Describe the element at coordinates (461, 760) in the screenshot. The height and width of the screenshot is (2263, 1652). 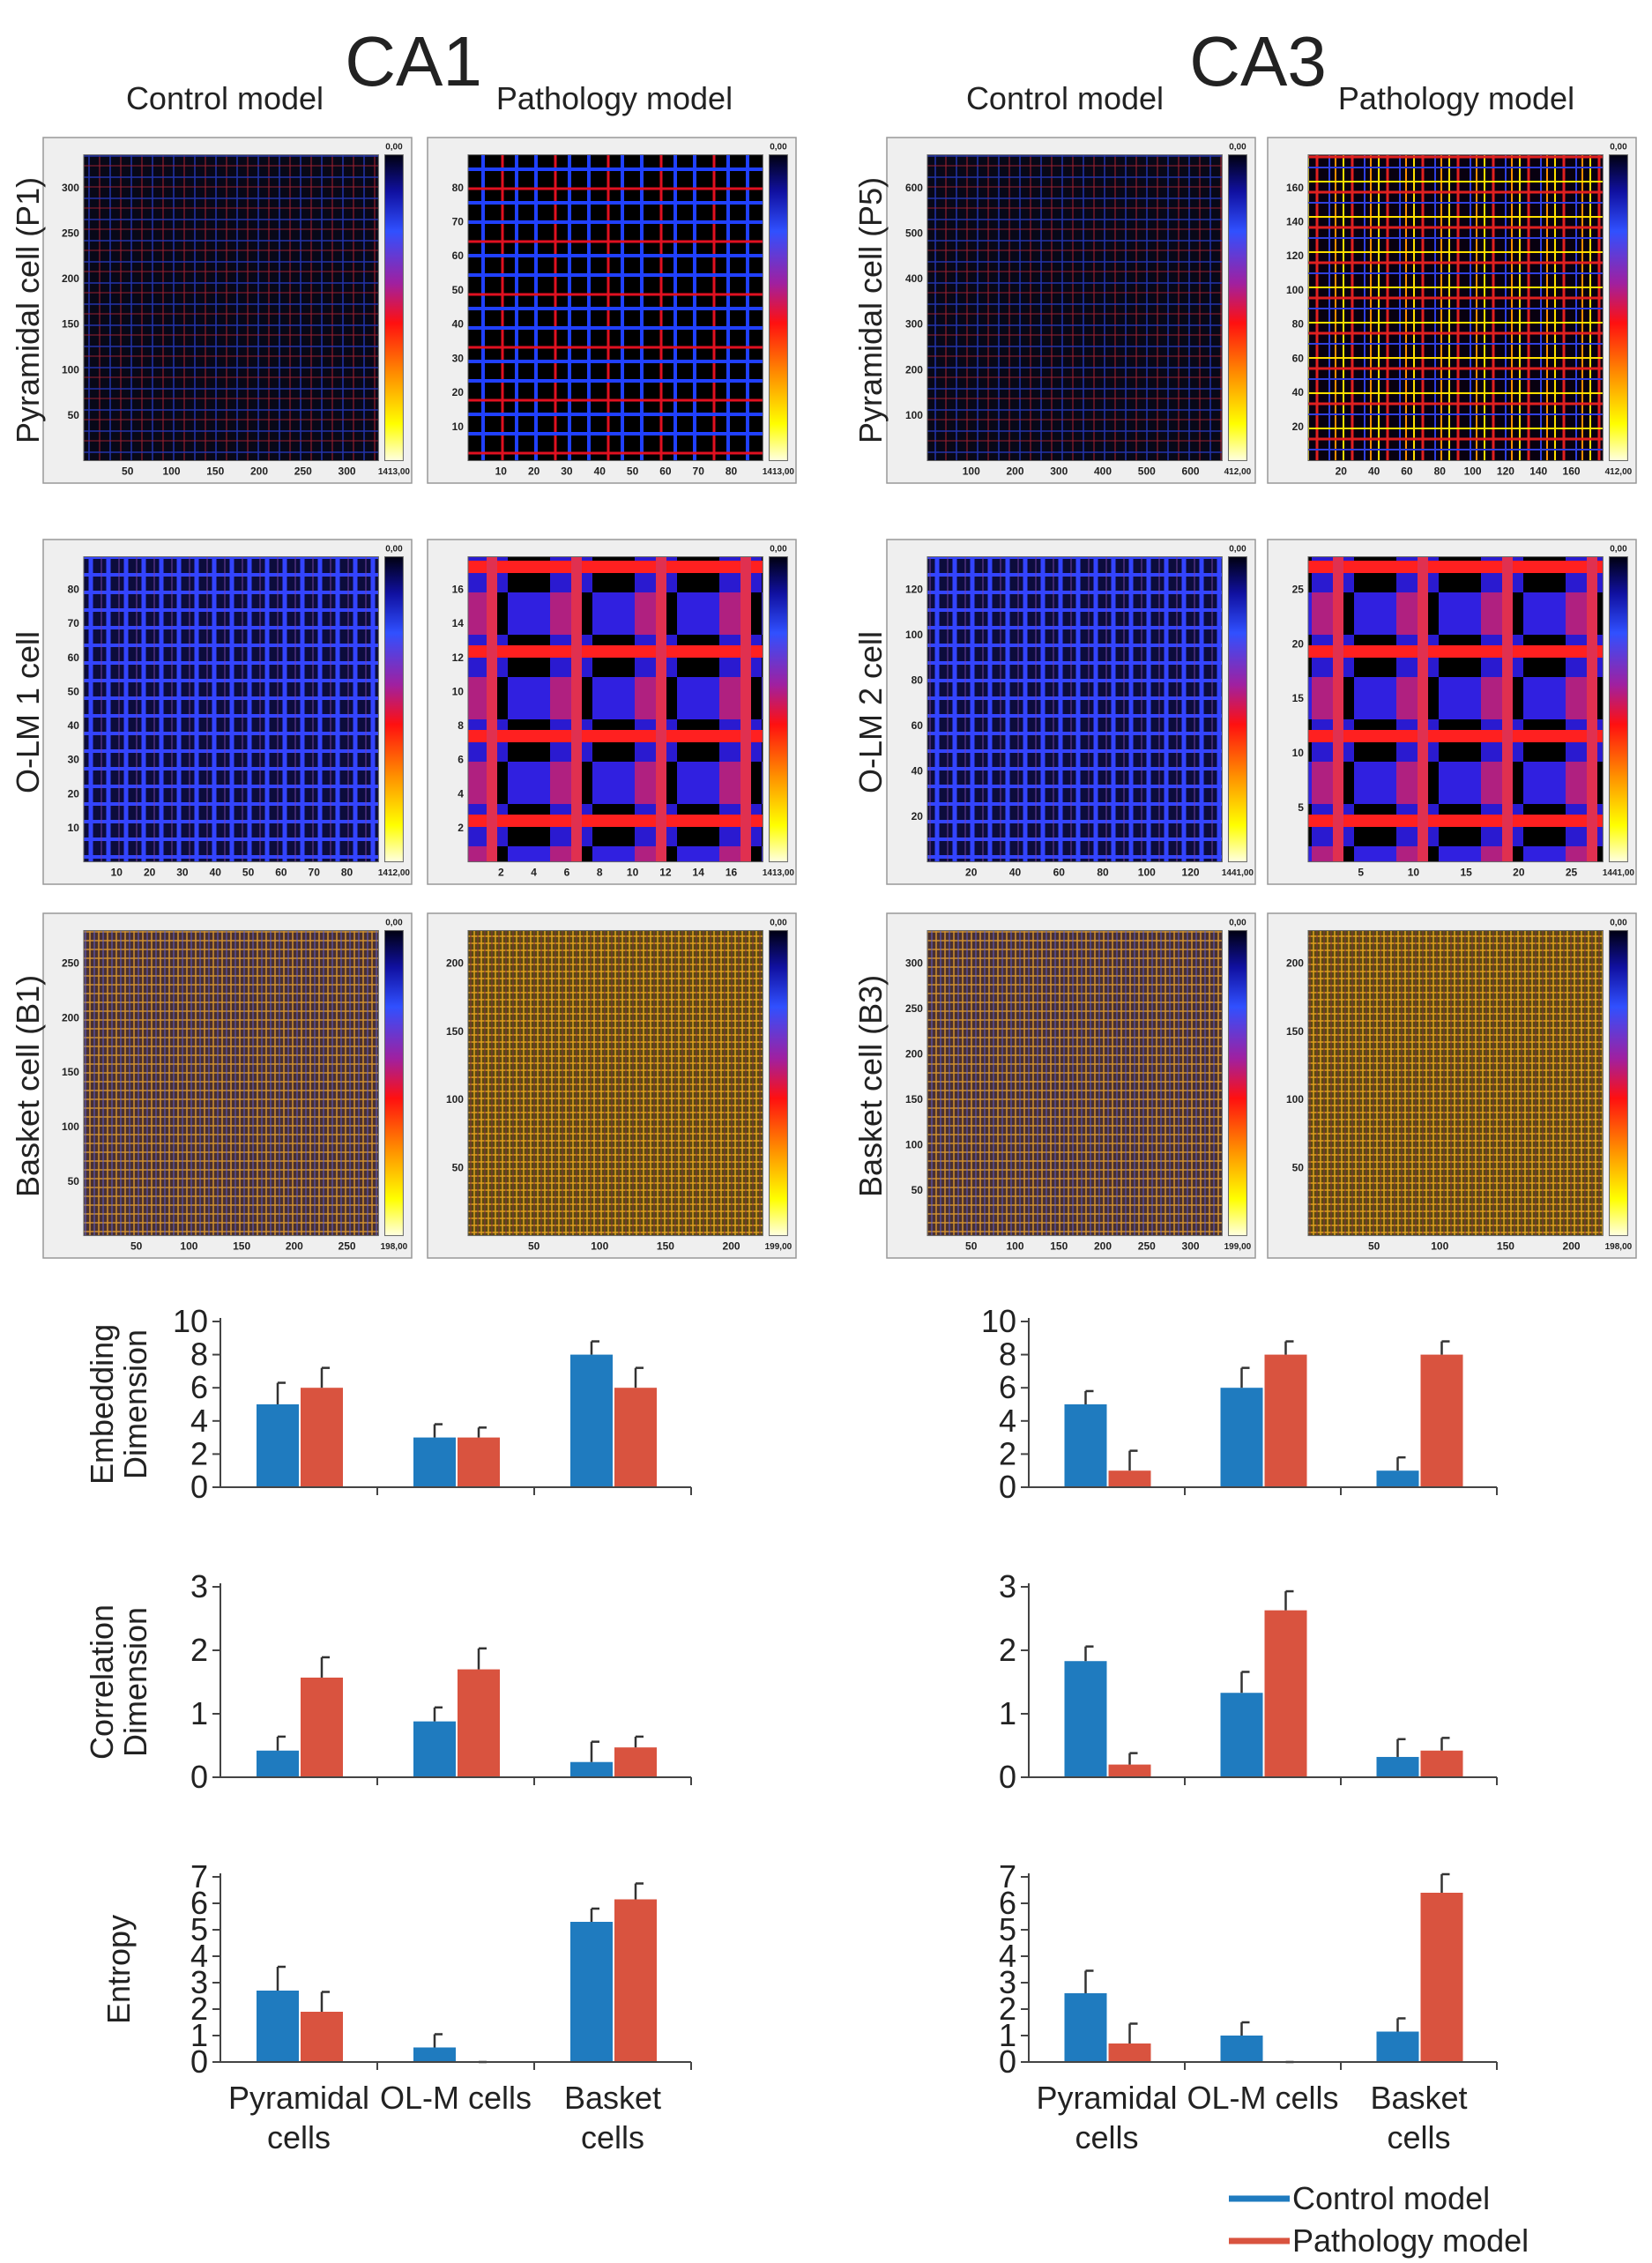
I see `plot-y-tick-label: 6` at that location.